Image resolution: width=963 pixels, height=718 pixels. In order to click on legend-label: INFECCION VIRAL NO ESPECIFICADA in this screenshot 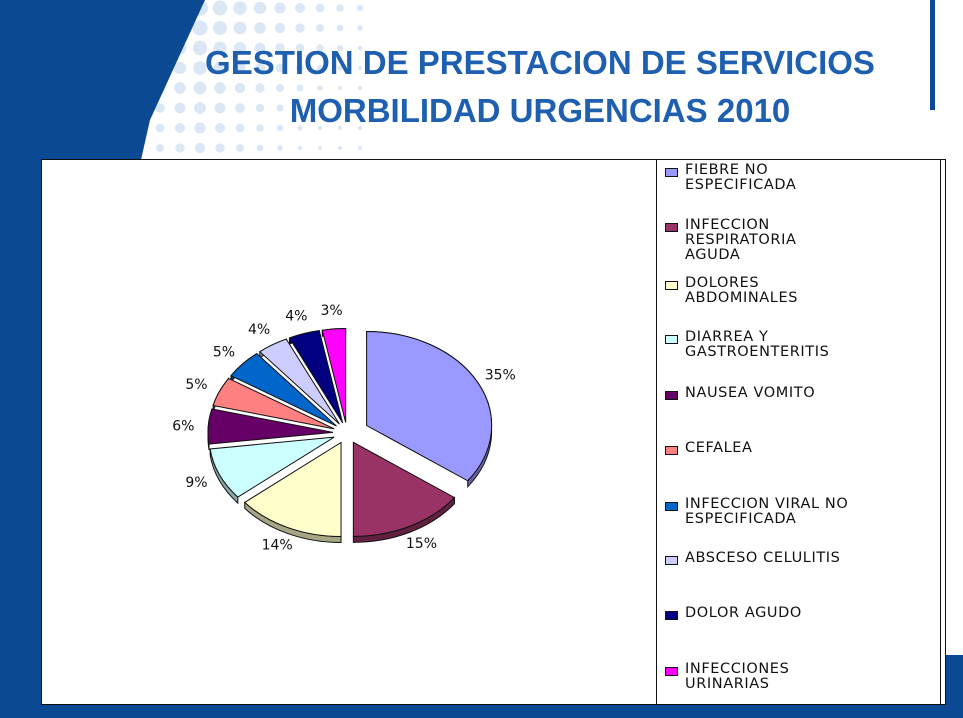, I will do `click(767, 511)`.